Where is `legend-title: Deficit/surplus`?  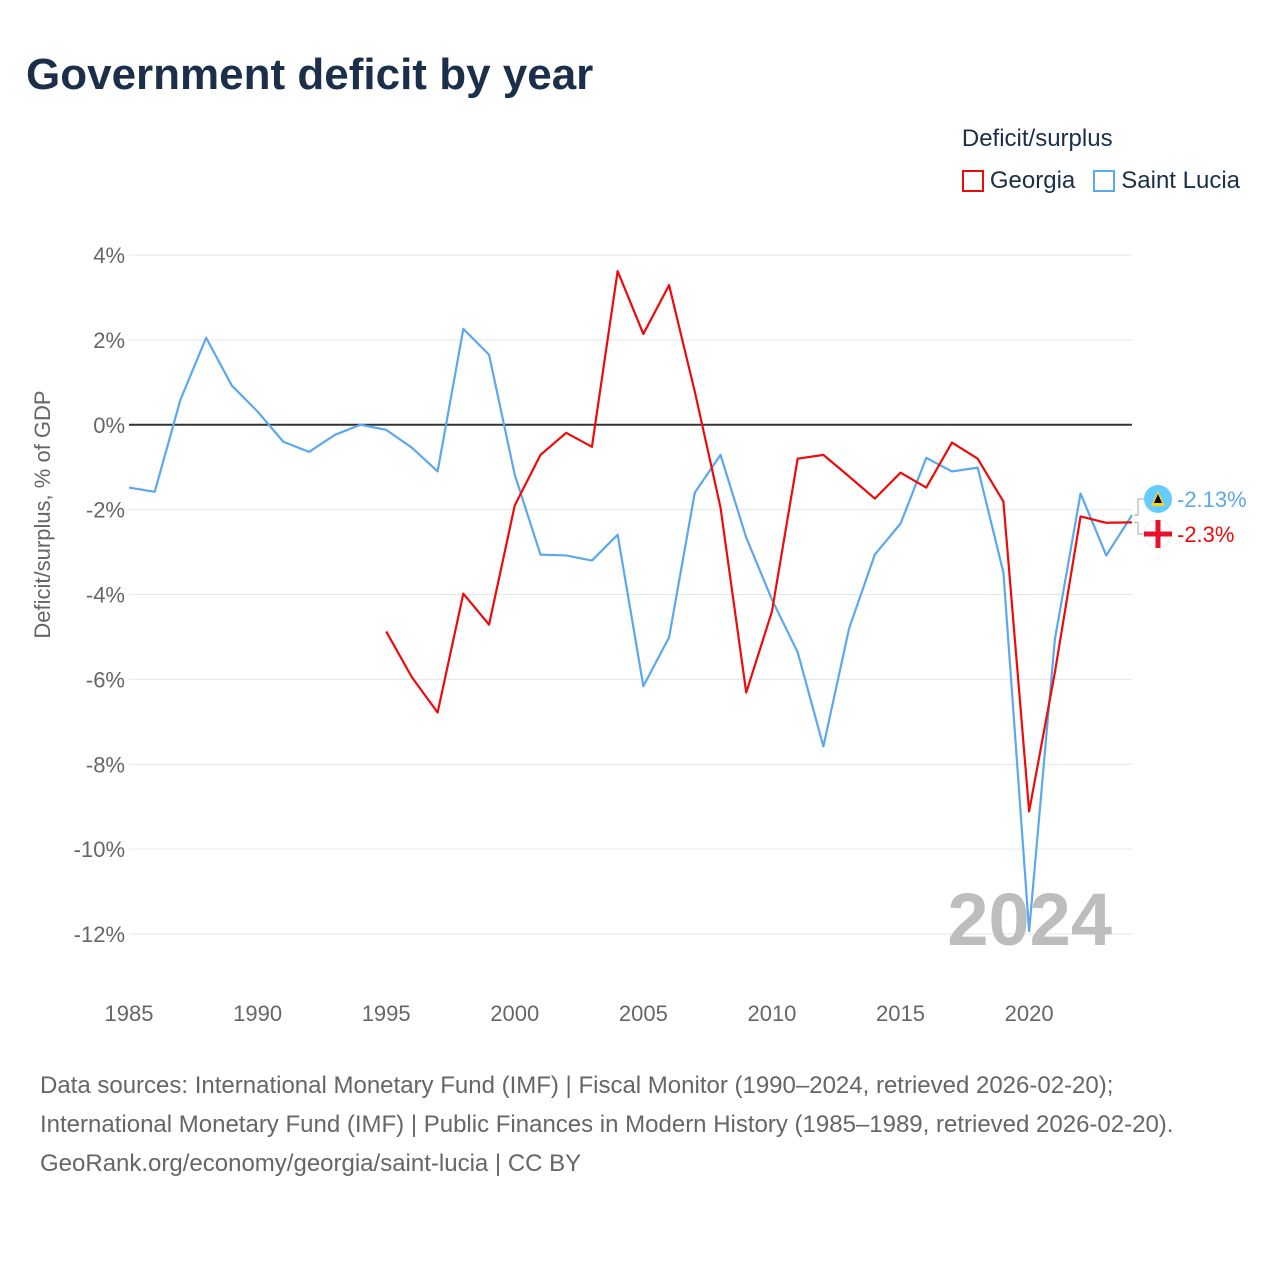
legend-title: Deficit/surplus is located at coordinates (1037, 138).